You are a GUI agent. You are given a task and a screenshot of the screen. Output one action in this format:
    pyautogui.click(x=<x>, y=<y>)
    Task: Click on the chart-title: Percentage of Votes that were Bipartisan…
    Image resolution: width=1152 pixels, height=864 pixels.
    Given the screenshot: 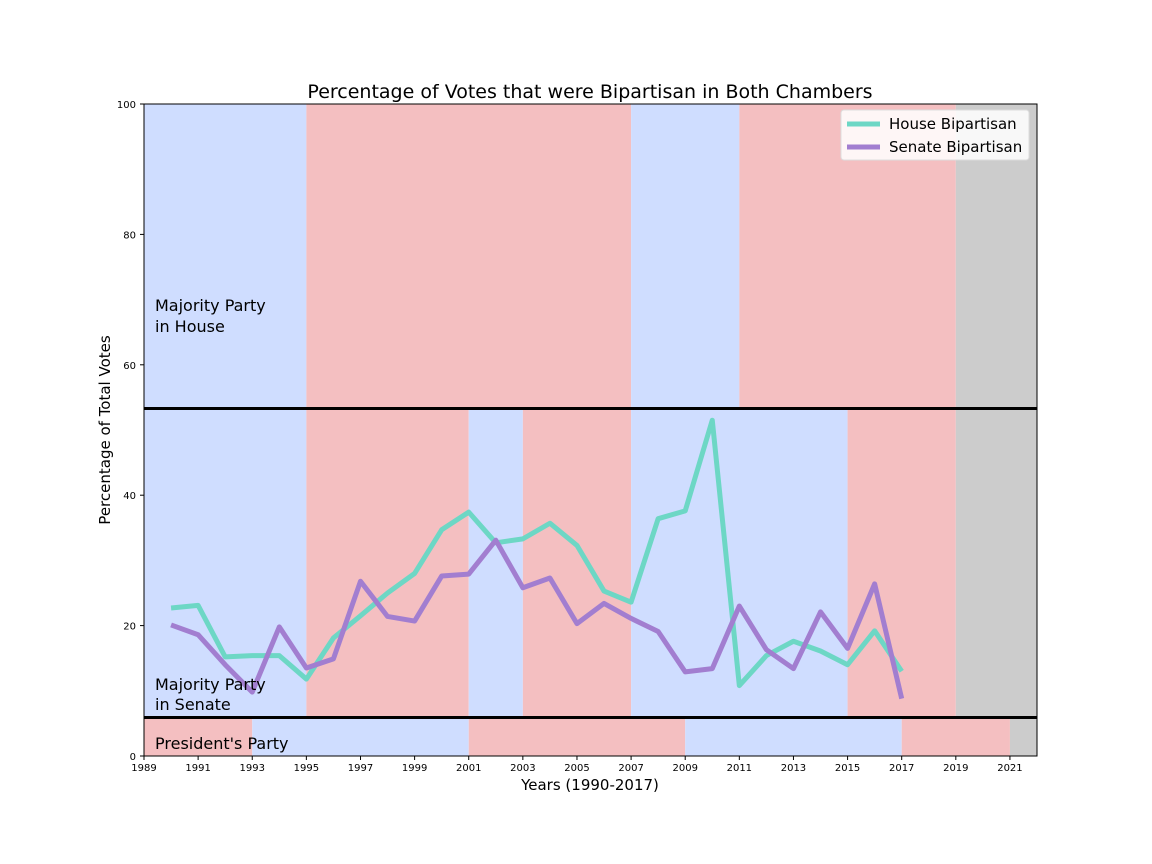 What is the action you would take?
    pyautogui.click(x=589, y=92)
    